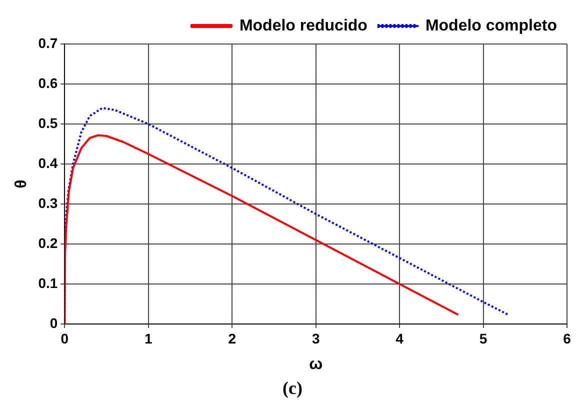  What do you see at coordinates (54, 322) in the screenshot?
I see `y-tick-label: 0` at bounding box center [54, 322].